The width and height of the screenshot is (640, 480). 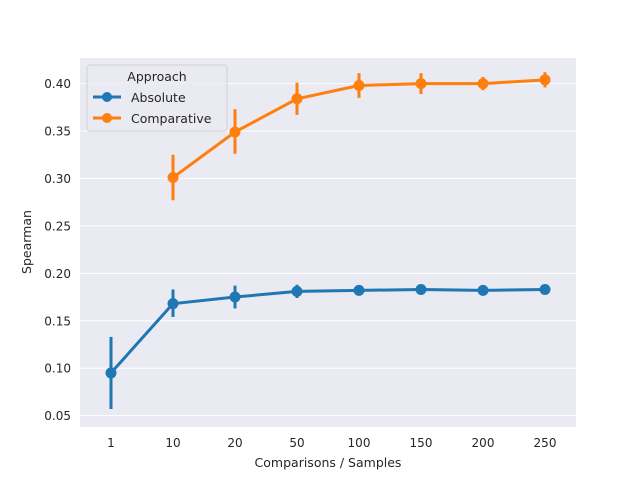 What do you see at coordinates (327, 330) in the screenshot?
I see `series-line` at bounding box center [327, 330].